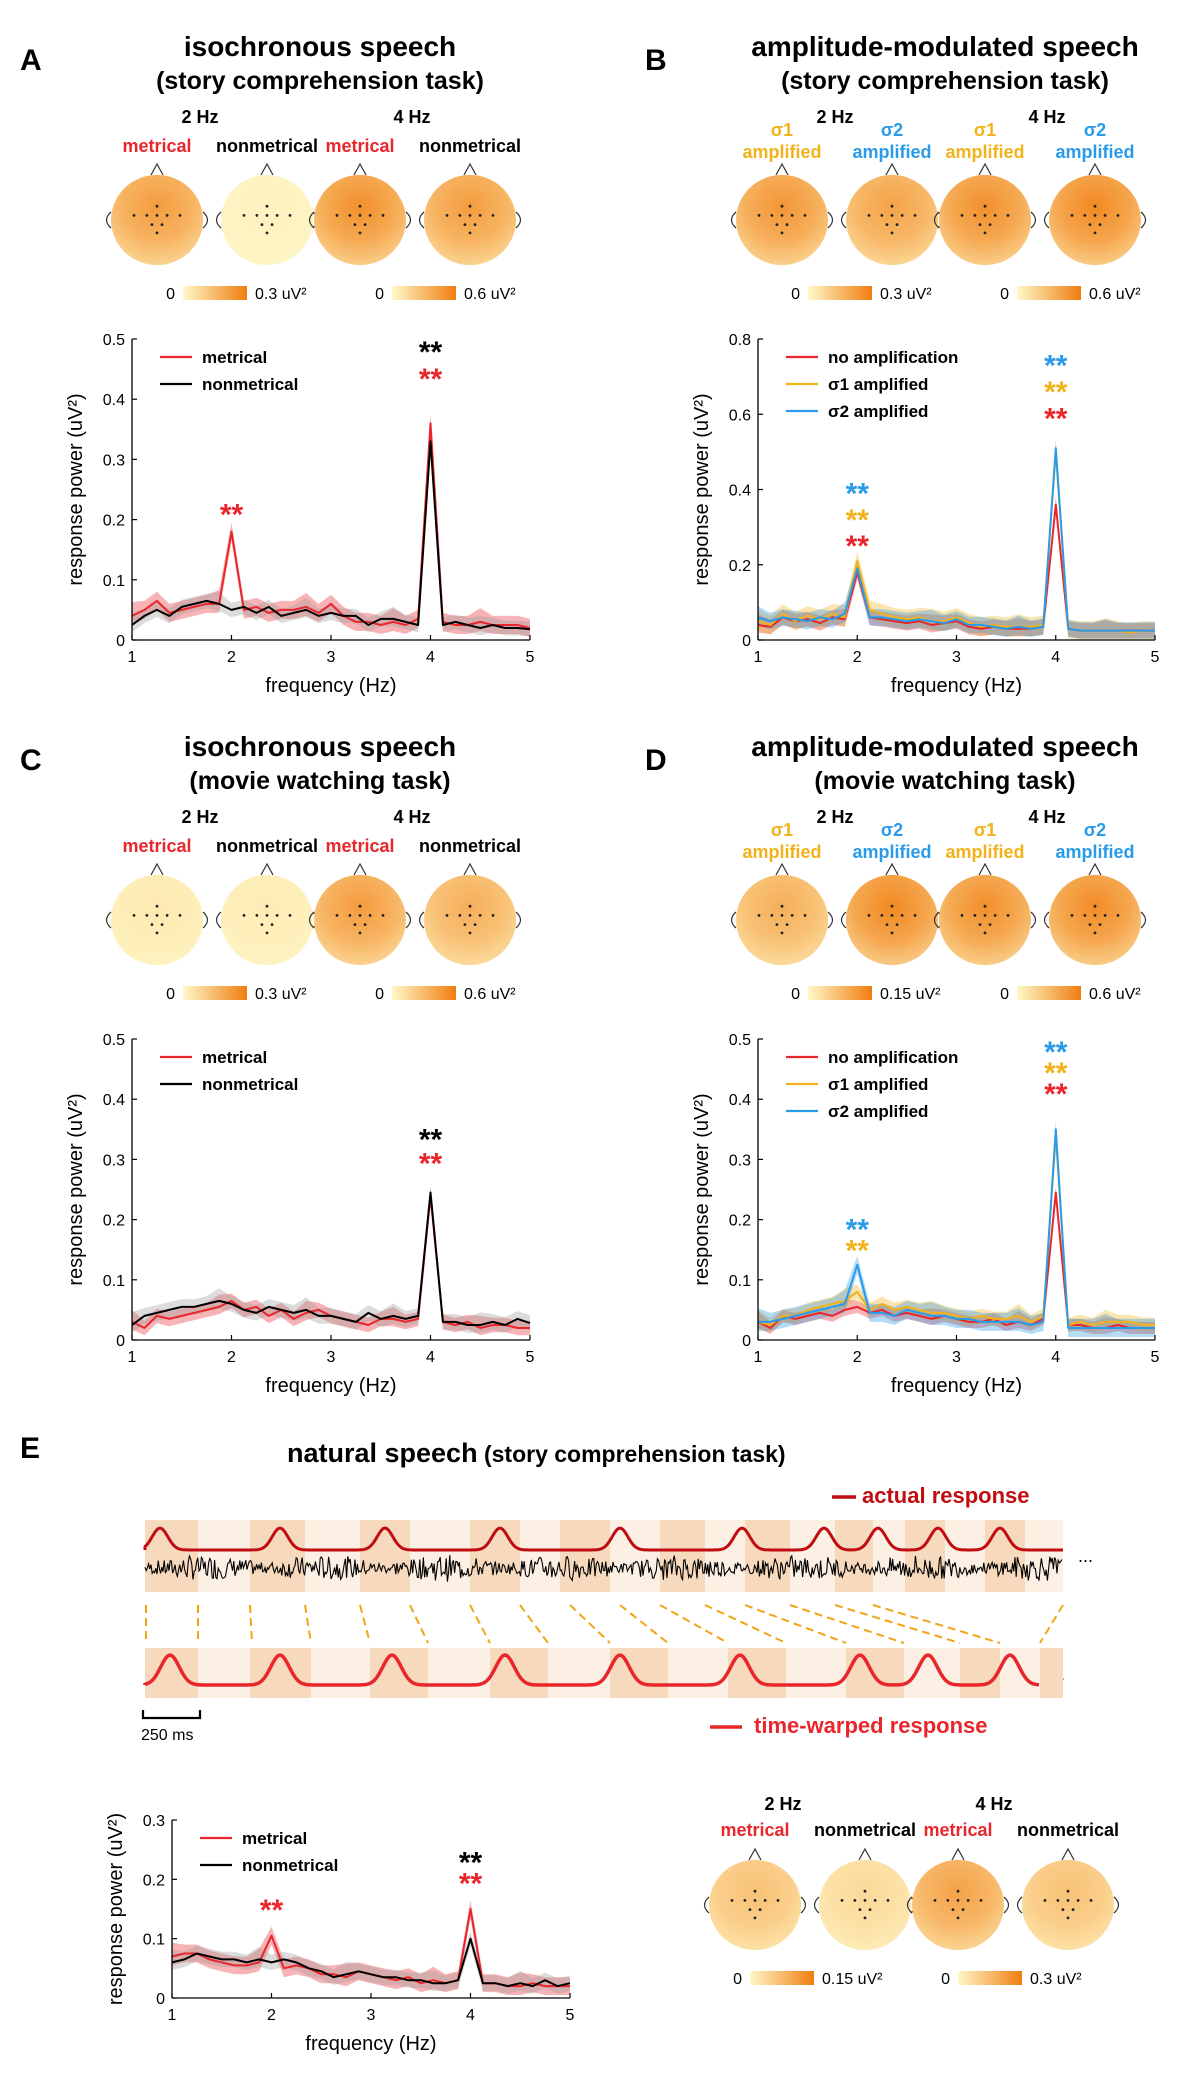 Image resolution: width=1190 pixels, height=2082 pixels. I want to click on legend-label: σ1 amplified, so click(878, 384).